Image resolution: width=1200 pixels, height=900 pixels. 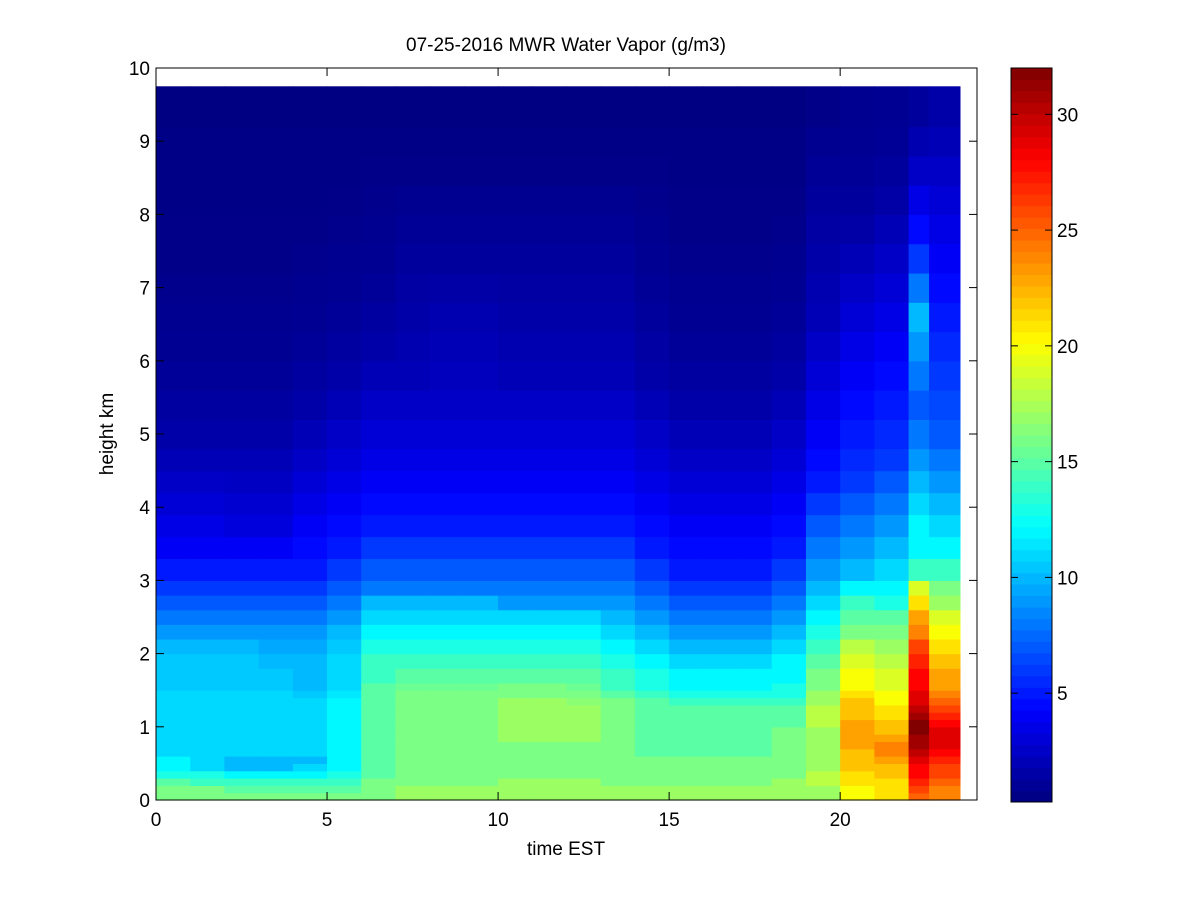 I want to click on colorbar-tick-label: 5, so click(x=1062, y=694).